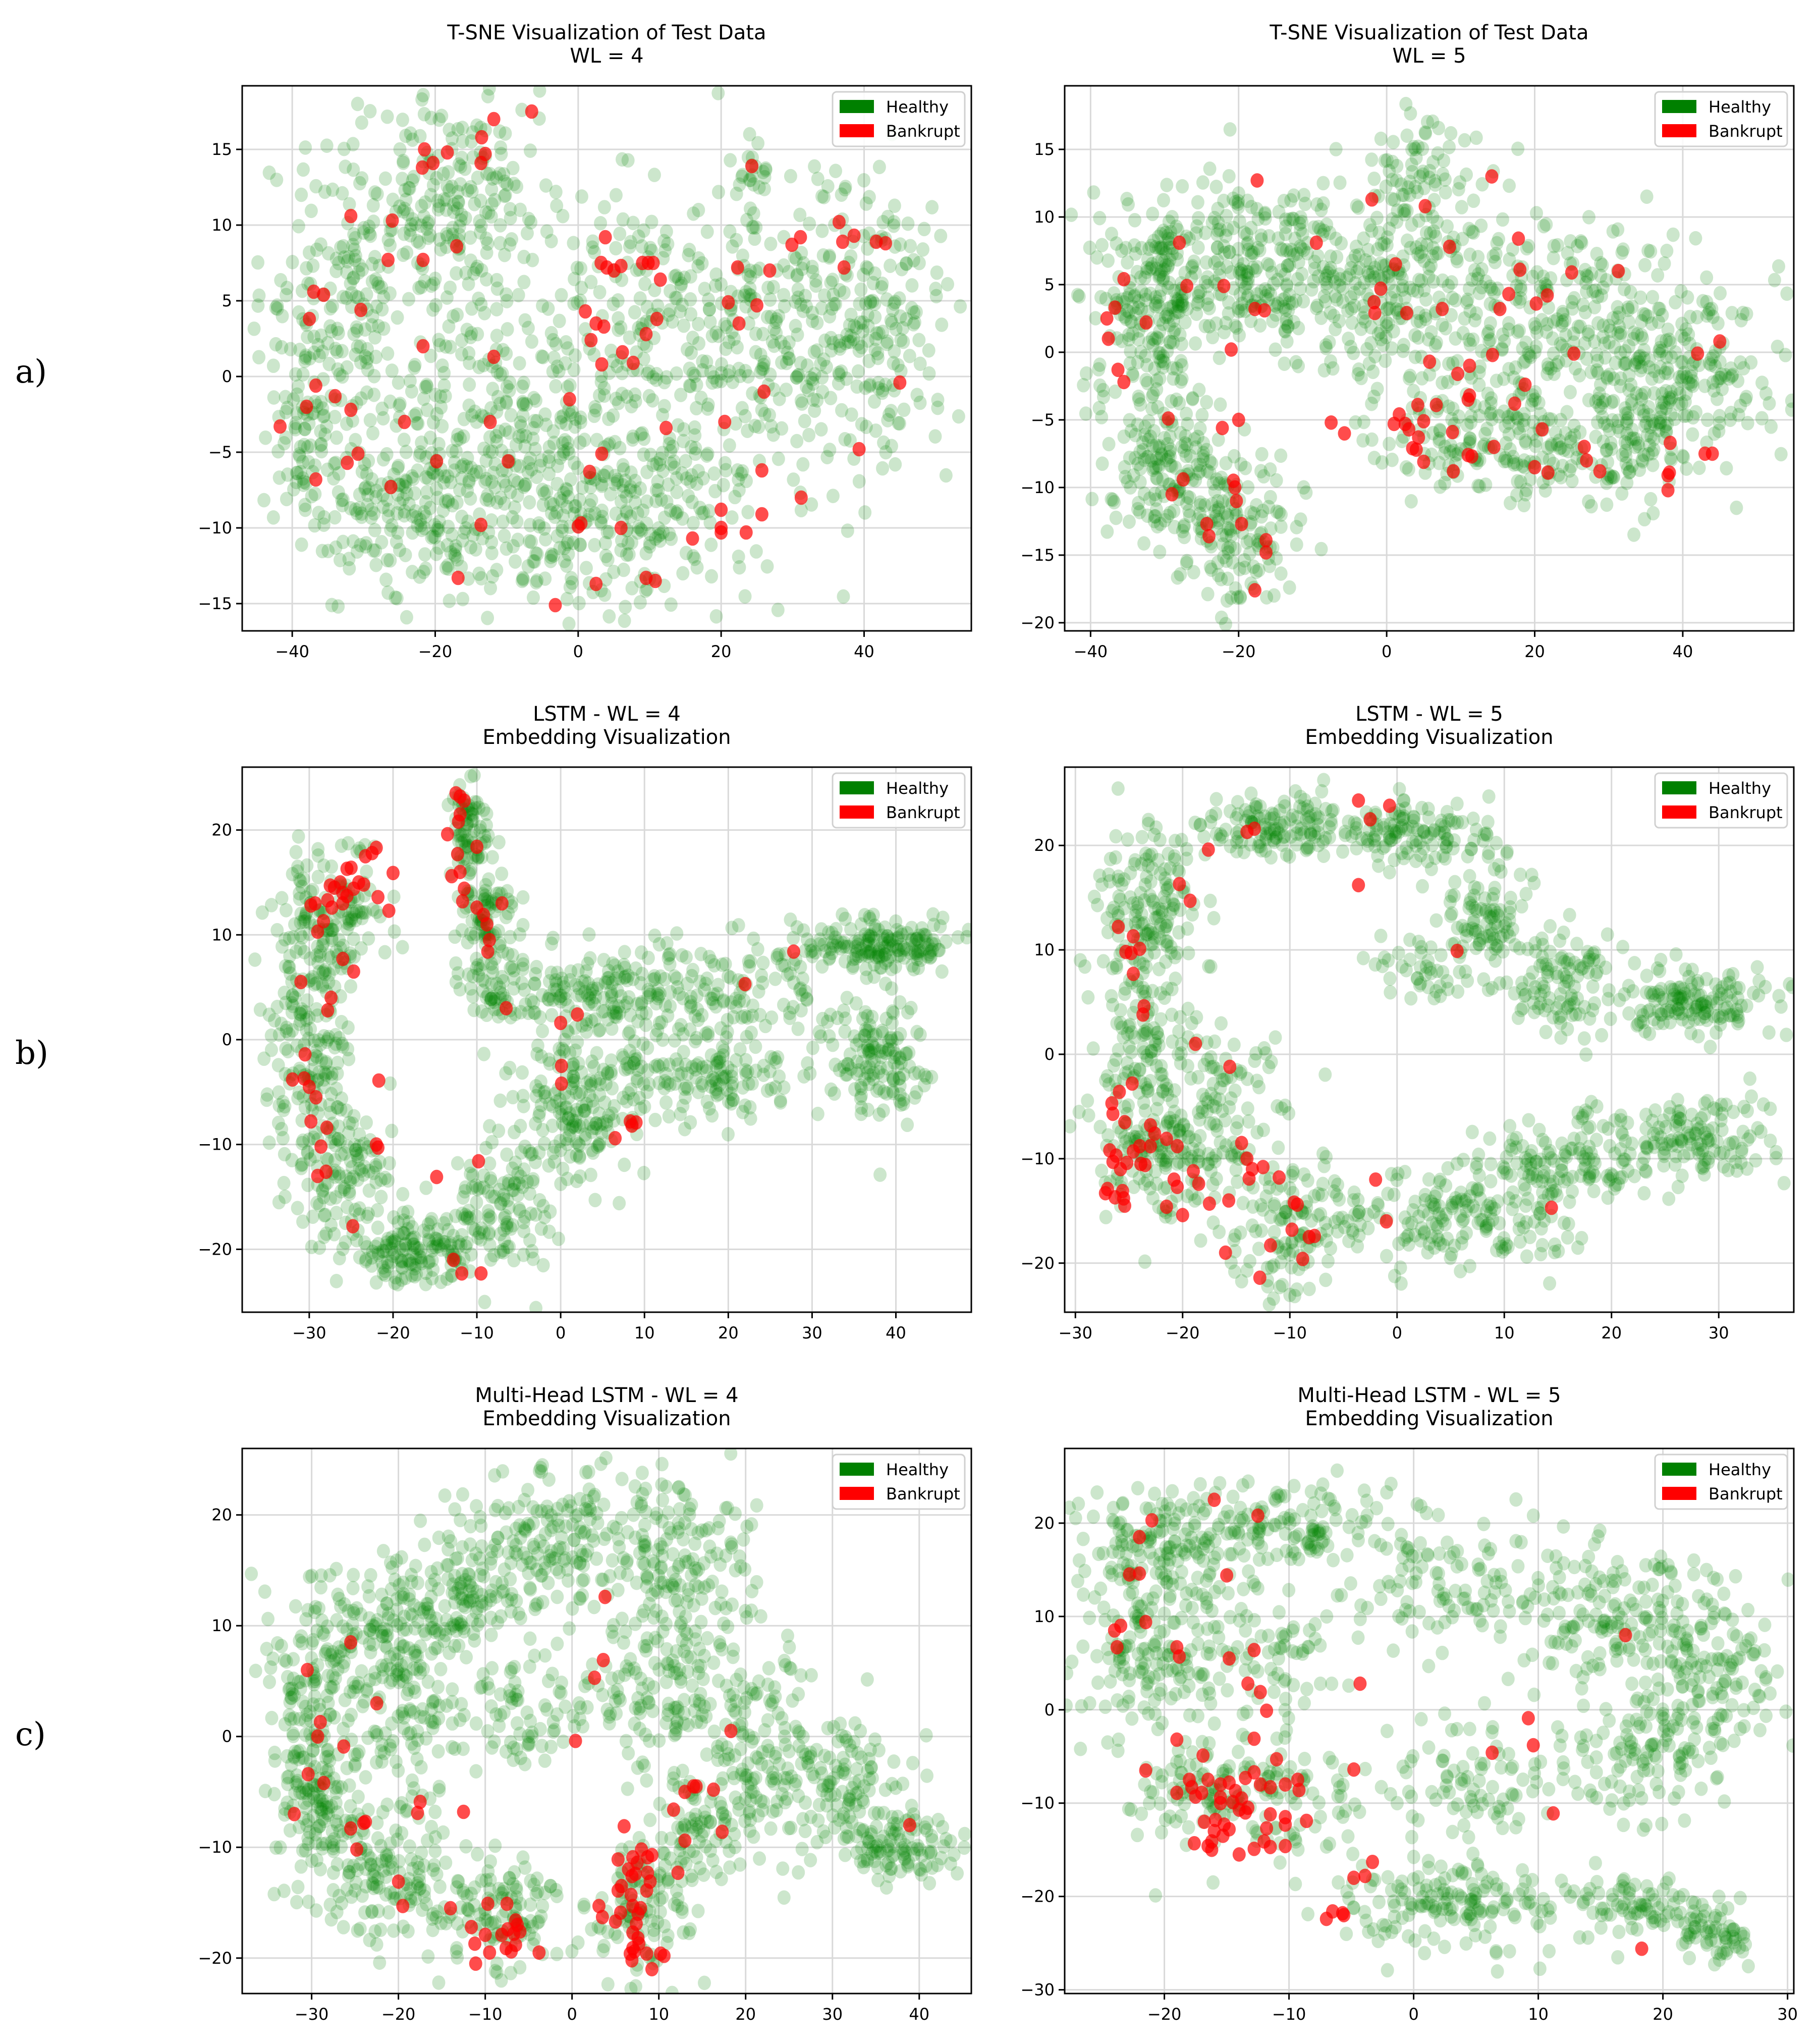 The height and width of the screenshot is (2044, 1817). What do you see at coordinates (1428, 32) in the screenshot?
I see `chart-title-line: T-SNE Visualization of Test Data` at bounding box center [1428, 32].